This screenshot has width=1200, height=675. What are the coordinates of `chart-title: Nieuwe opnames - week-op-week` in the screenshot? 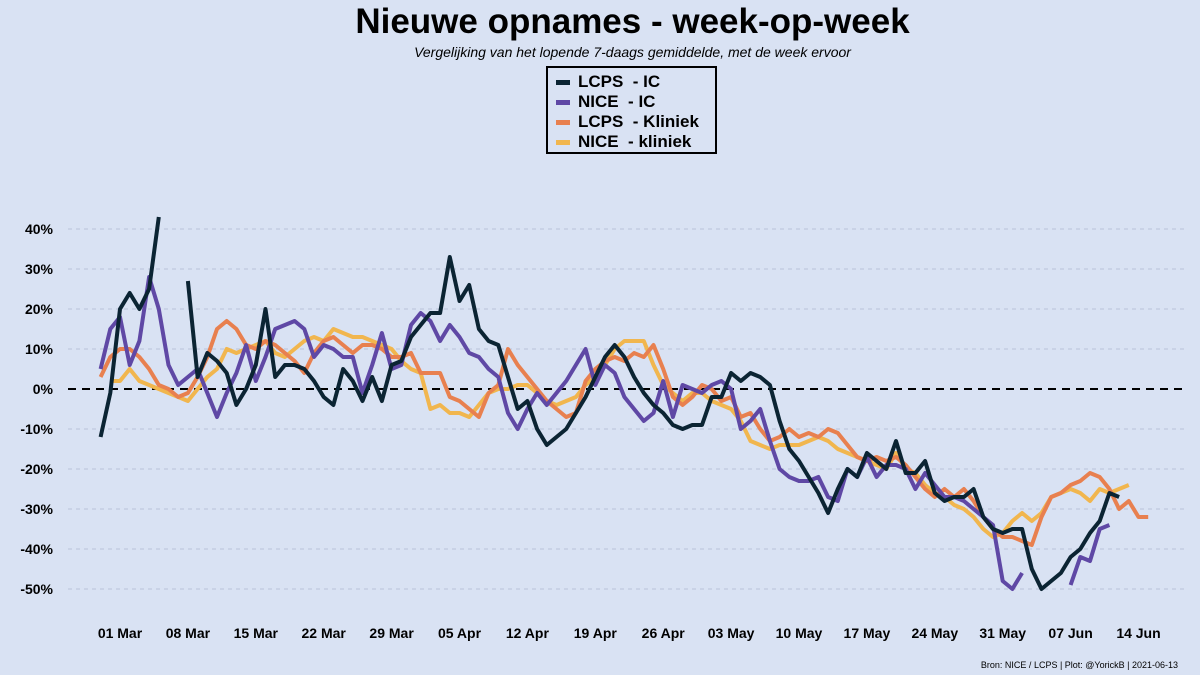 It's located at (632, 21).